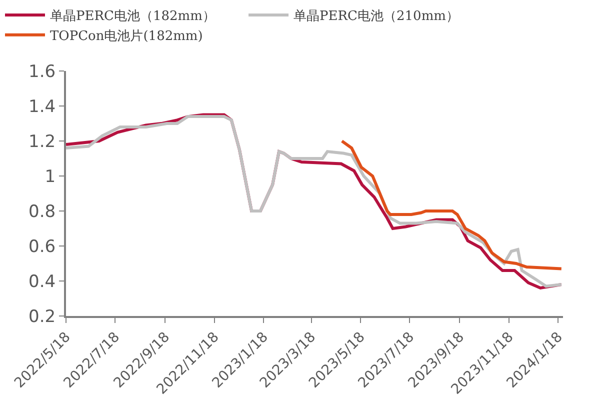 The height and width of the screenshot is (411, 593). I want to click on y-tick-label: 1.2, so click(42, 142).